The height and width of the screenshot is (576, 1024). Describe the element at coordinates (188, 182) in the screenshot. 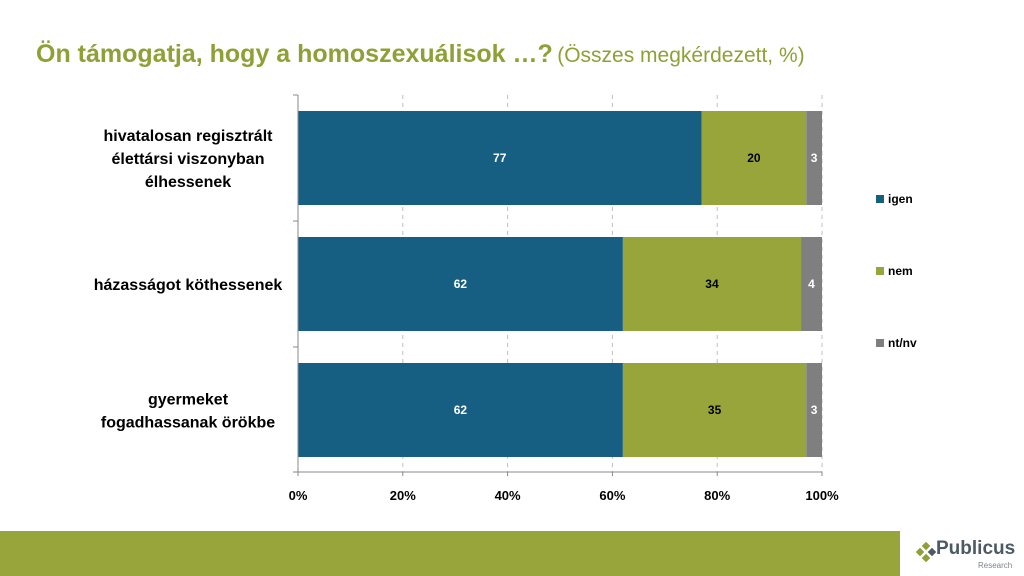

I see `category-label: élhessenek` at that location.